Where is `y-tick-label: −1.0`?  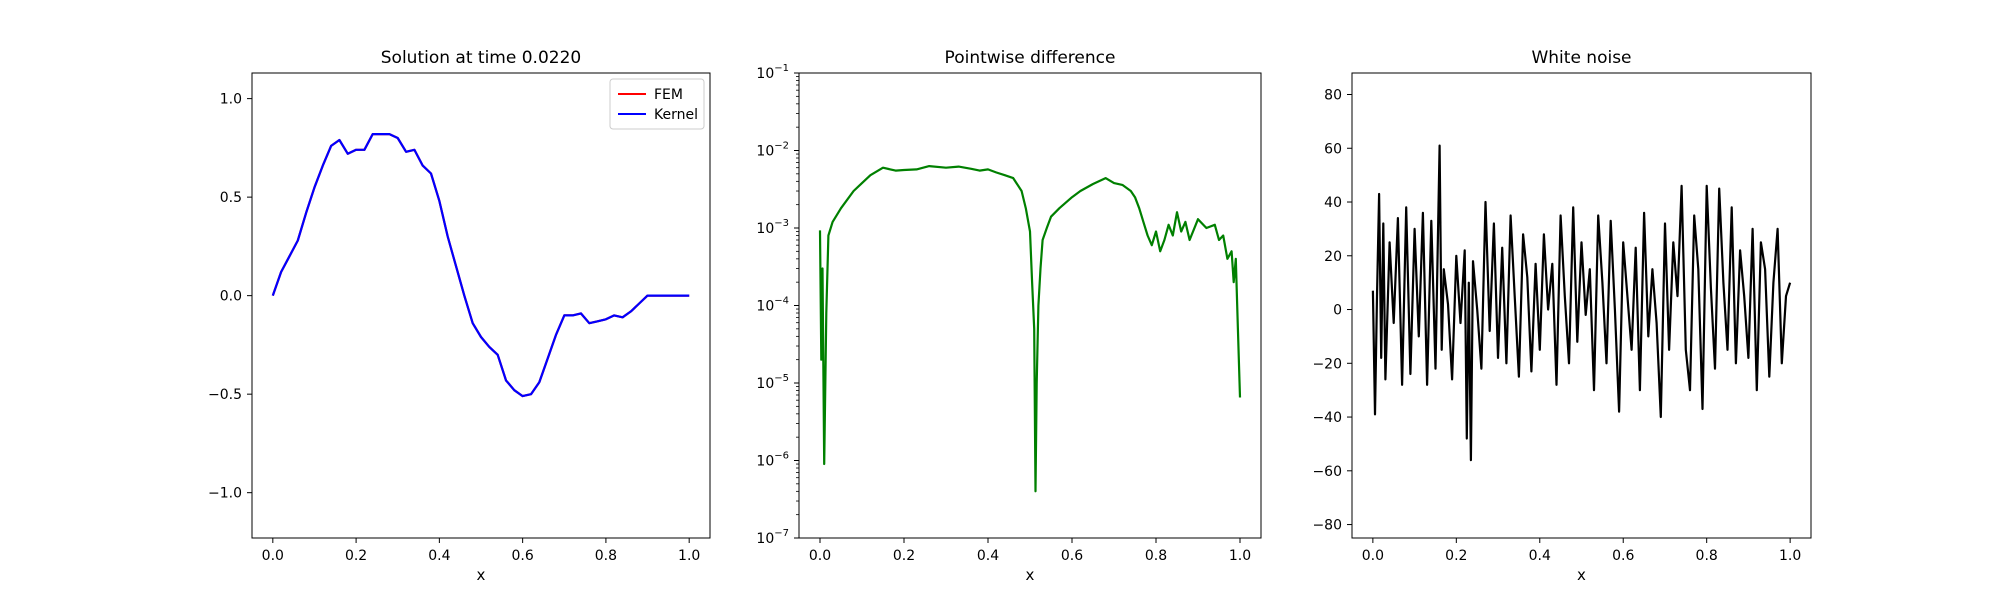
y-tick-label: −1.0 is located at coordinates (225, 494).